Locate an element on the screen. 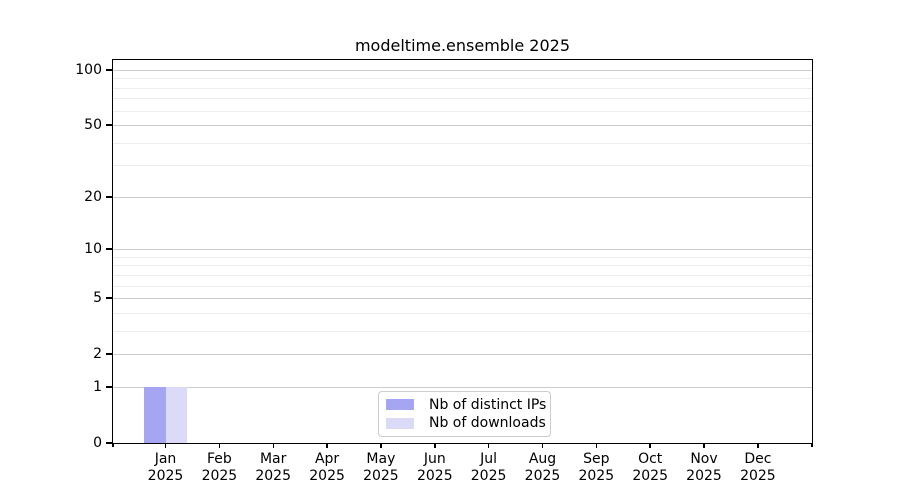 Image resolution: width=900 pixels, height=500 pixels. x-tick-month: Oct is located at coordinates (650, 459).